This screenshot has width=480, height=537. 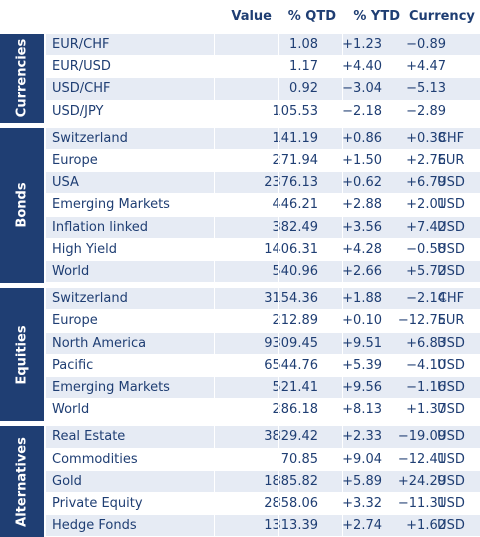 What do you see at coordinates (263, 343) in the screenshot?
I see `table-row: North America 9309.45 +9.51 +6.83 USD` at bounding box center [263, 343].